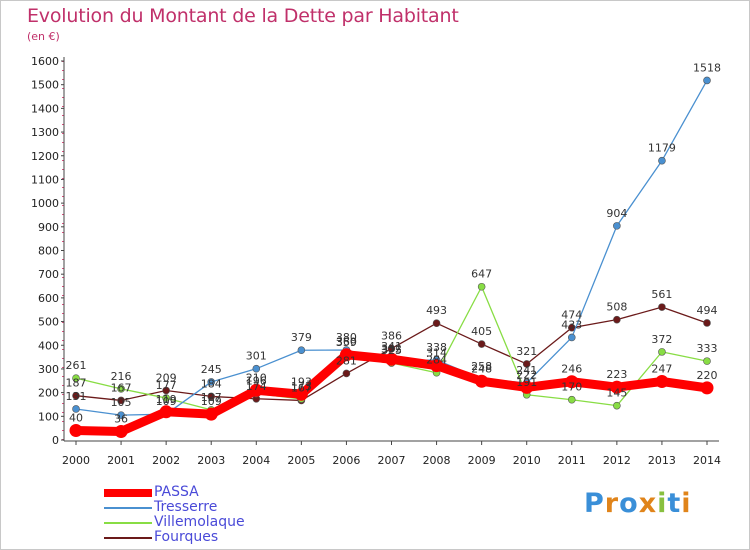 Image resolution: width=750 pixels, height=550 pixels. Describe the element at coordinates (571, 324) in the screenshot. I see `data-label: 433` at that location.